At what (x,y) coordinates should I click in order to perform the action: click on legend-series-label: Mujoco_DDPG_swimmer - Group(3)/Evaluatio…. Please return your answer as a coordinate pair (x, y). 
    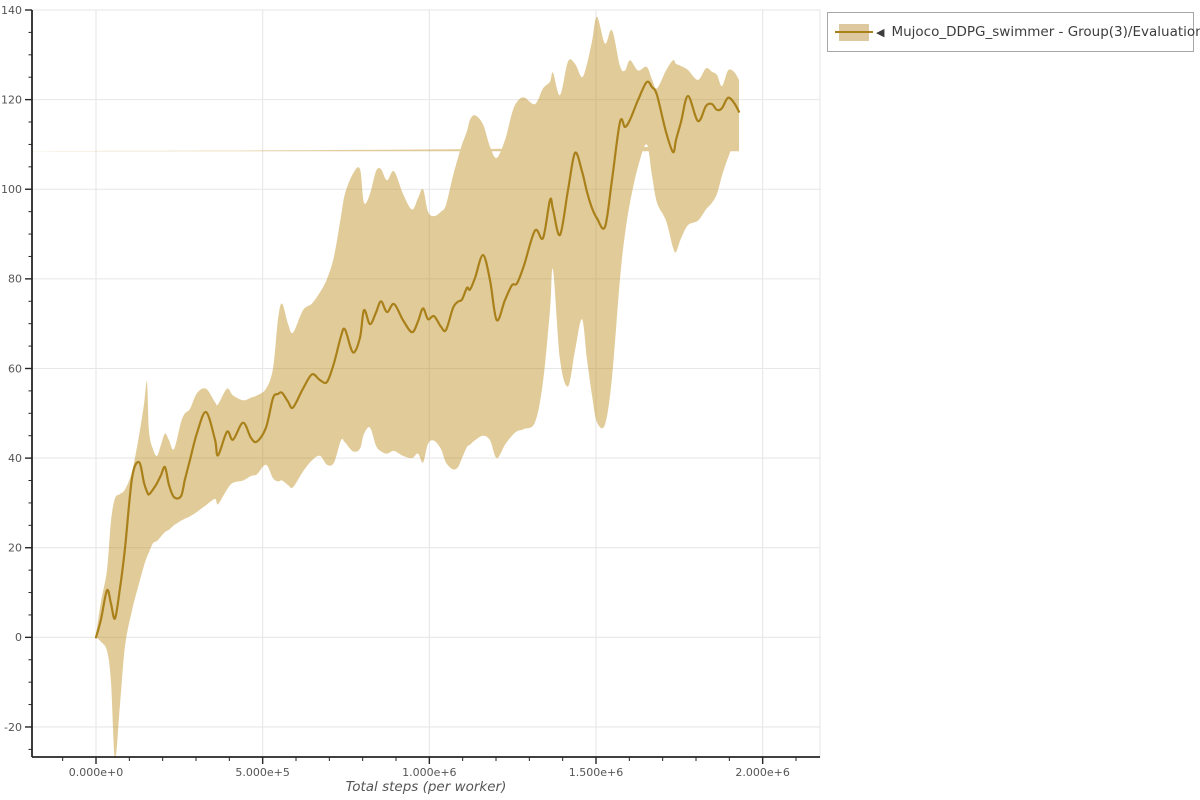
    Looking at the image, I should click on (1045, 32).